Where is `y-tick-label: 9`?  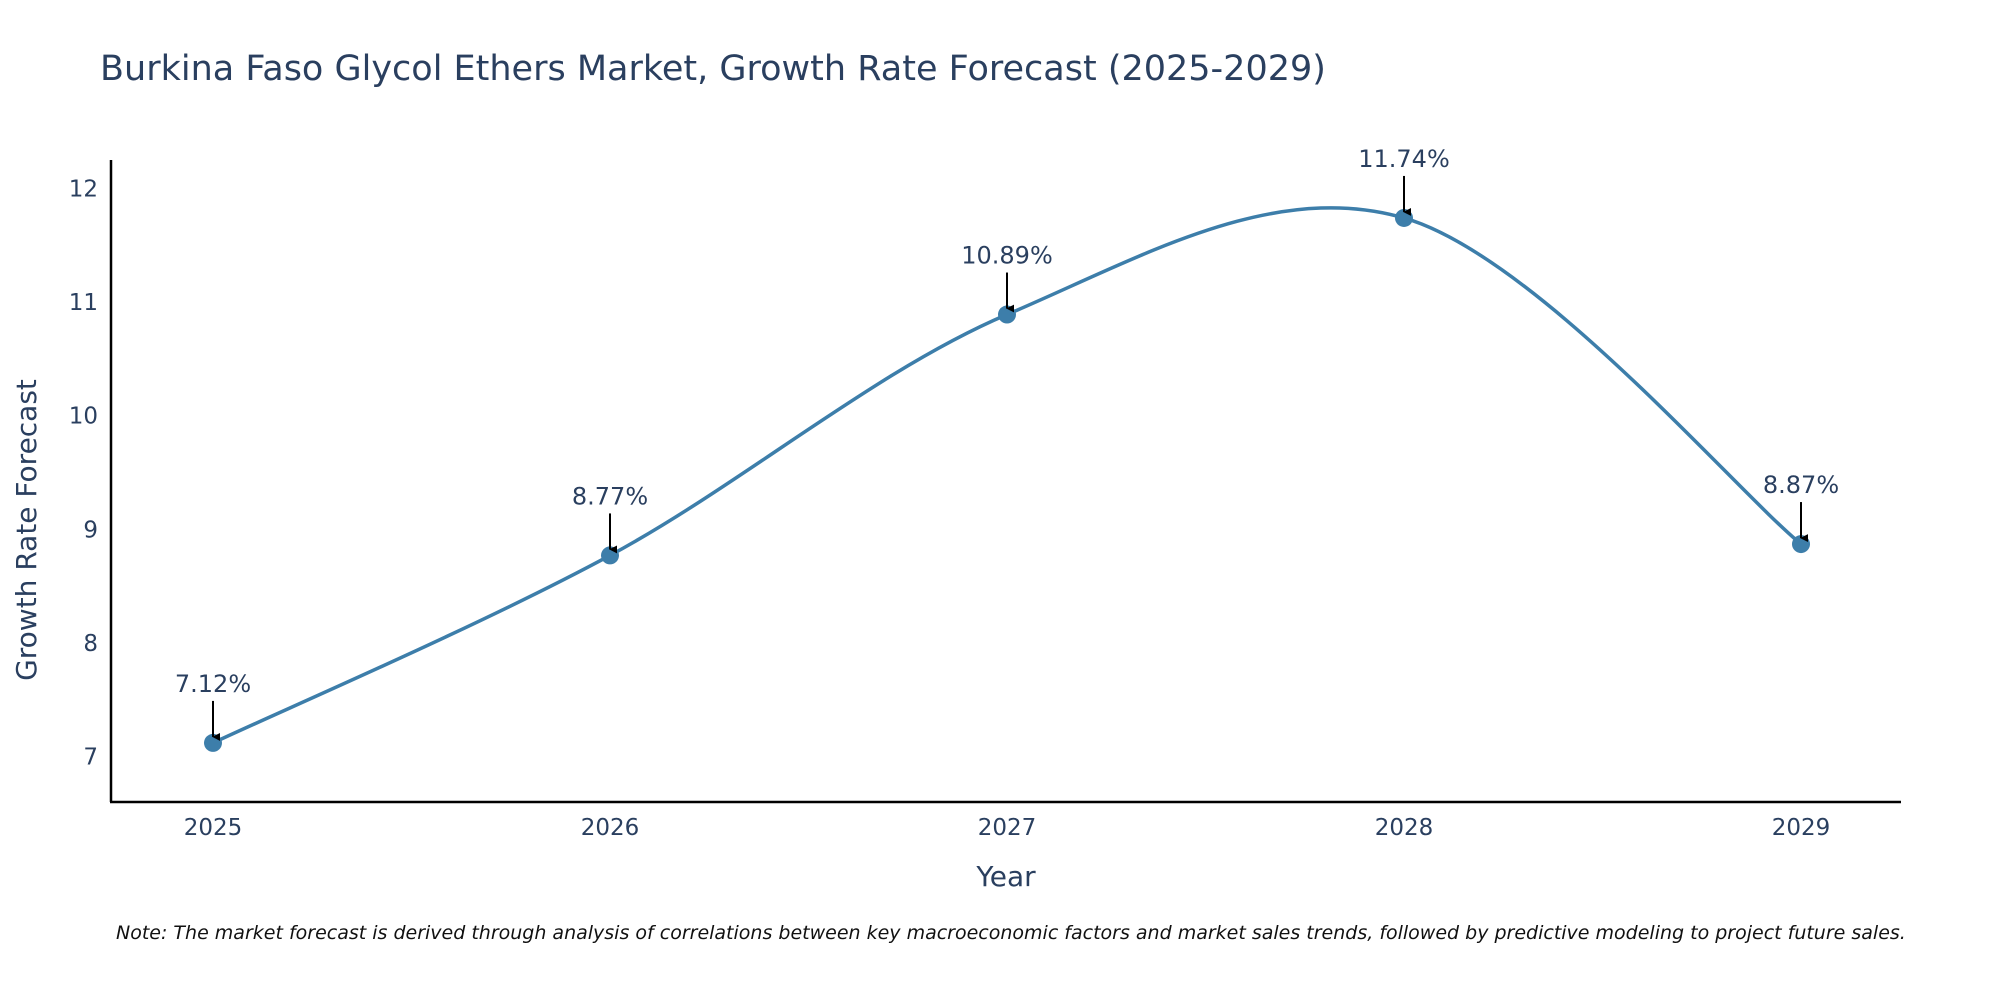 y-tick-label: 9 is located at coordinates (90, 530).